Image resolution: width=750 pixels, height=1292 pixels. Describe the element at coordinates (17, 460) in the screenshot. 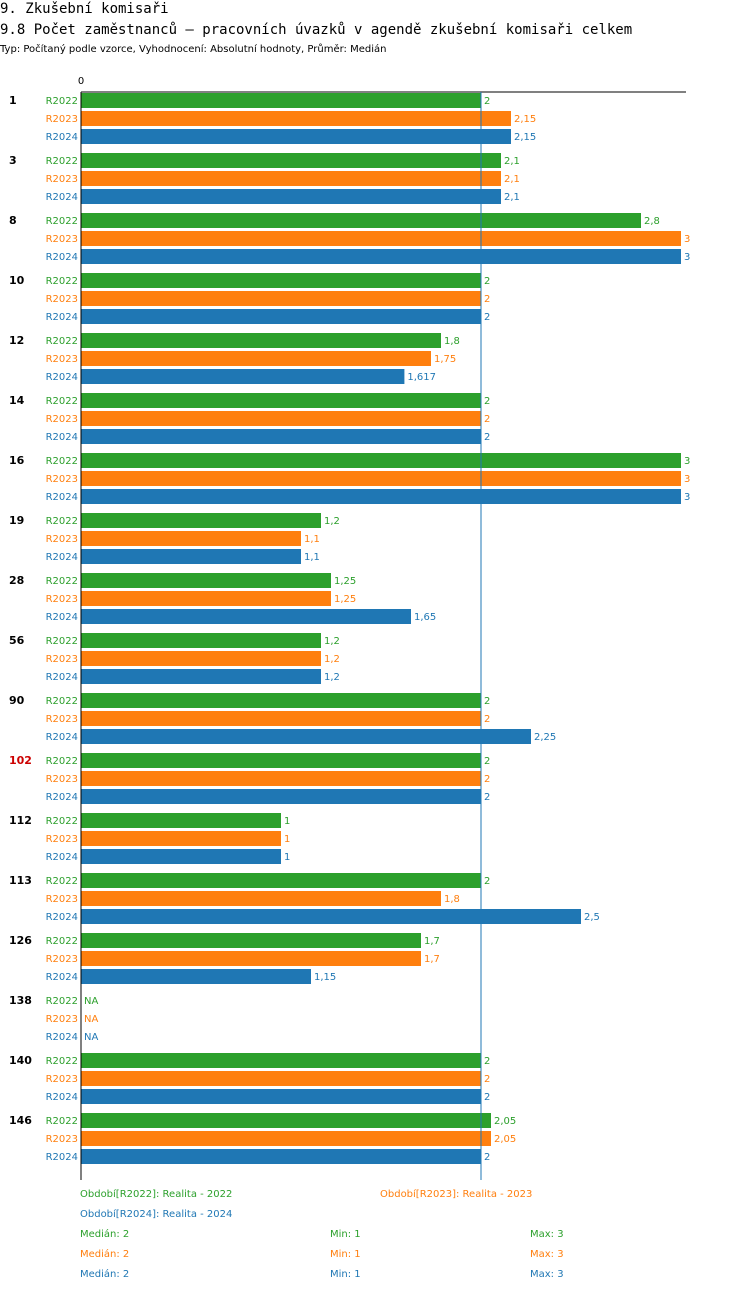

I see `group-label-16: 16` at that location.